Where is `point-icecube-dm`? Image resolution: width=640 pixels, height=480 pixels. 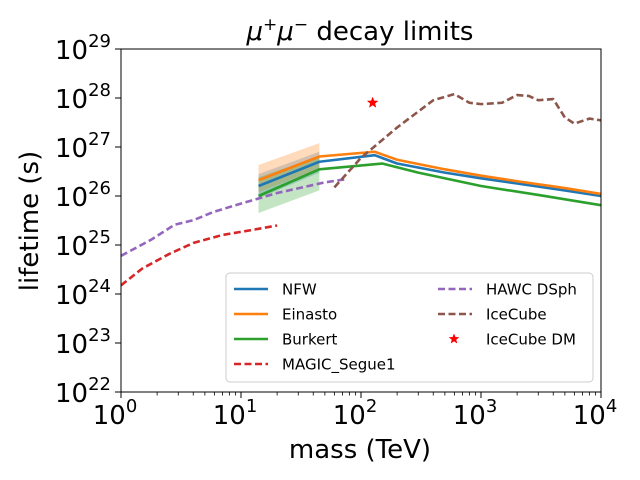 point-icecube-dm is located at coordinates (372, 102).